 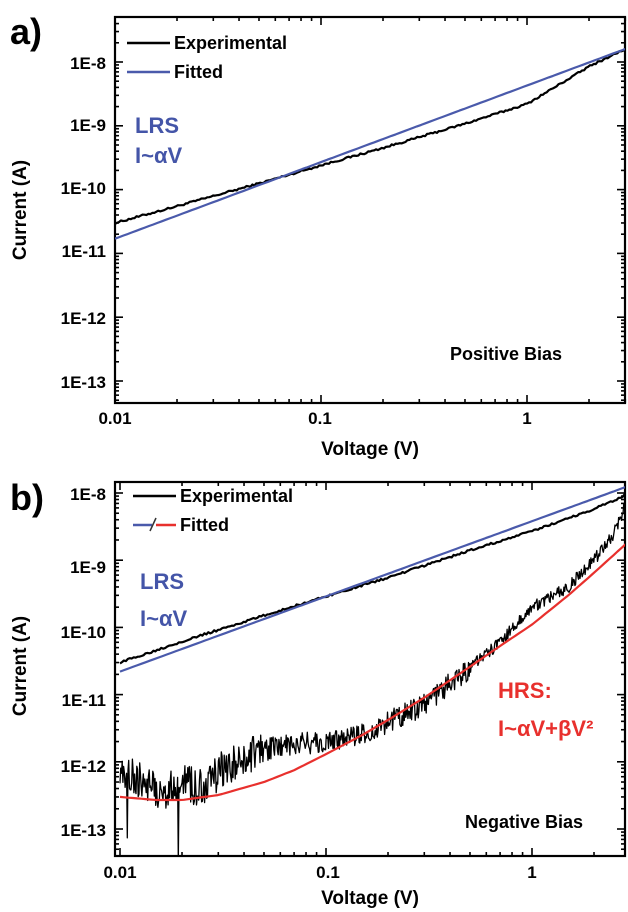 I want to click on annotation-hrs: HRS:, so click(x=525, y=690).